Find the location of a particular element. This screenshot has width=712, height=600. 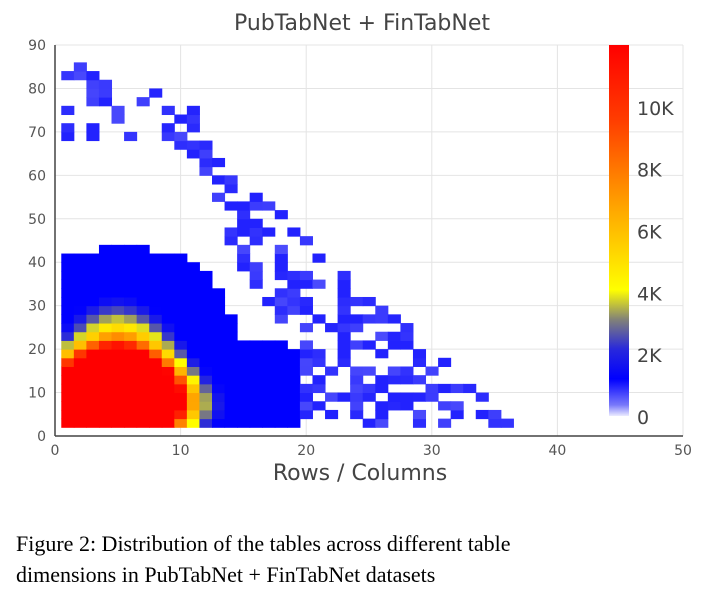

y-tick-label: 10 is located at coordinates (37, 394).